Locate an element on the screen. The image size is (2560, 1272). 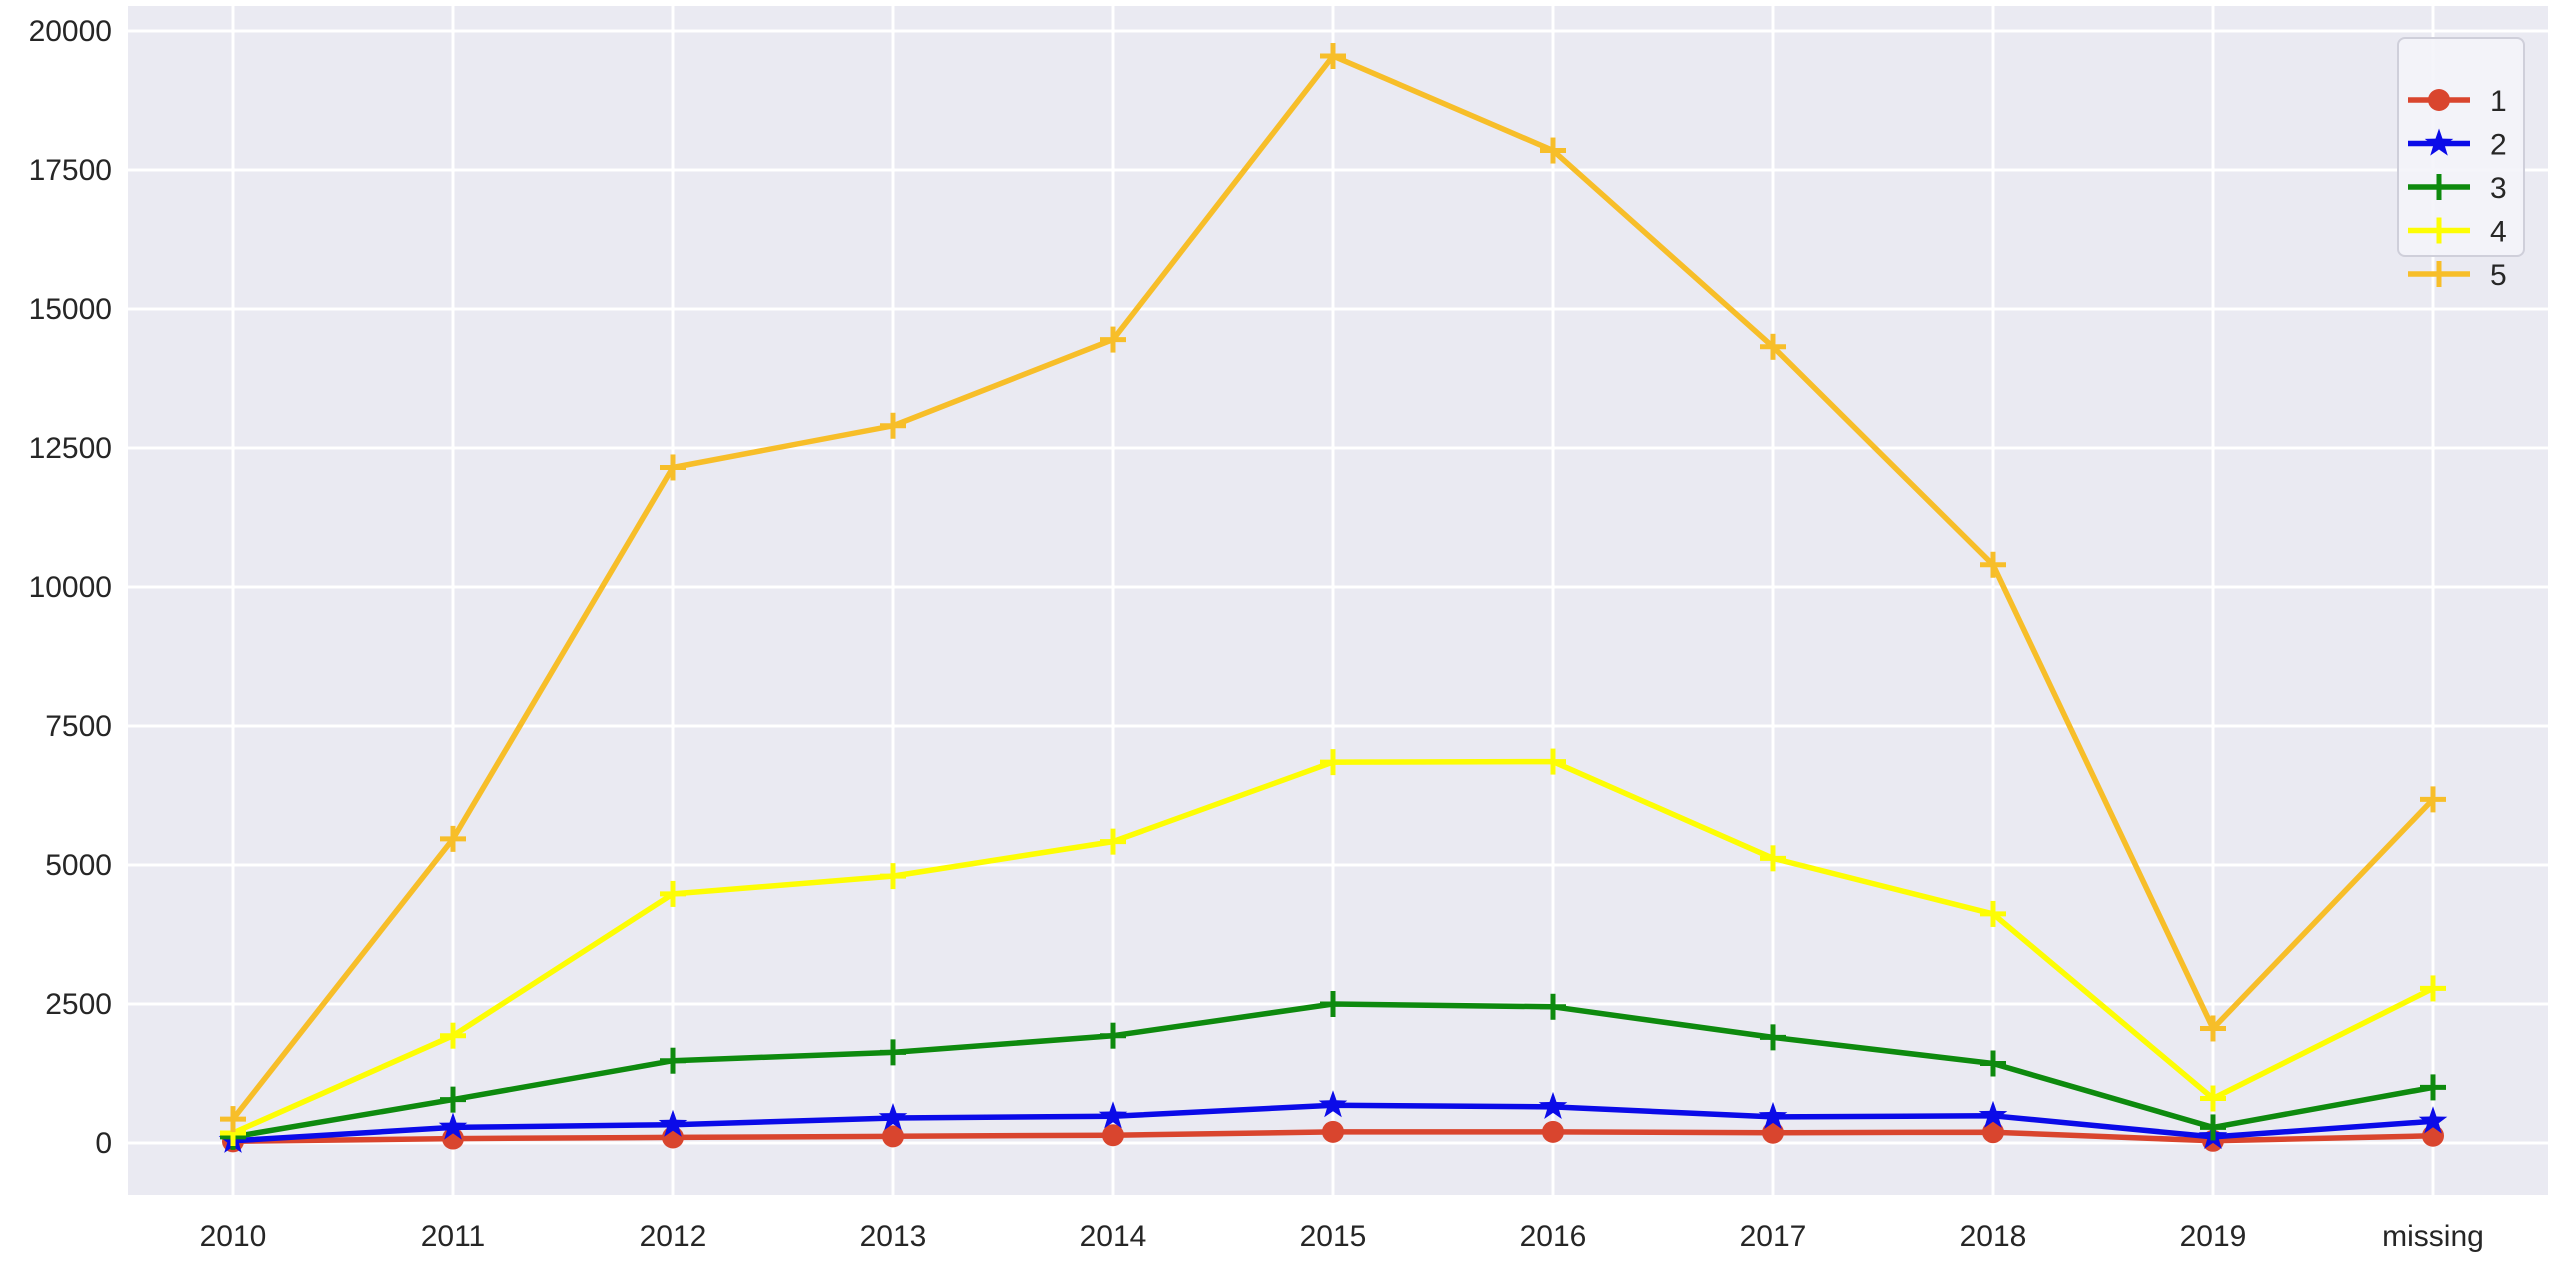
x-axis-tick-label: missing is located at coordinates (2433, 1236).